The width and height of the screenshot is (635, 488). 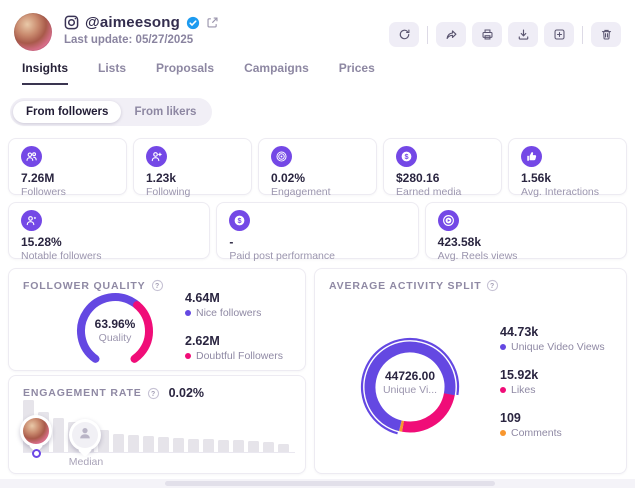 What do you see at coordinates (317, 232) in the screenshot?
I see `stat-card-paid-post-performance: $ - Paid post performance` at bounding box center [317, 232].